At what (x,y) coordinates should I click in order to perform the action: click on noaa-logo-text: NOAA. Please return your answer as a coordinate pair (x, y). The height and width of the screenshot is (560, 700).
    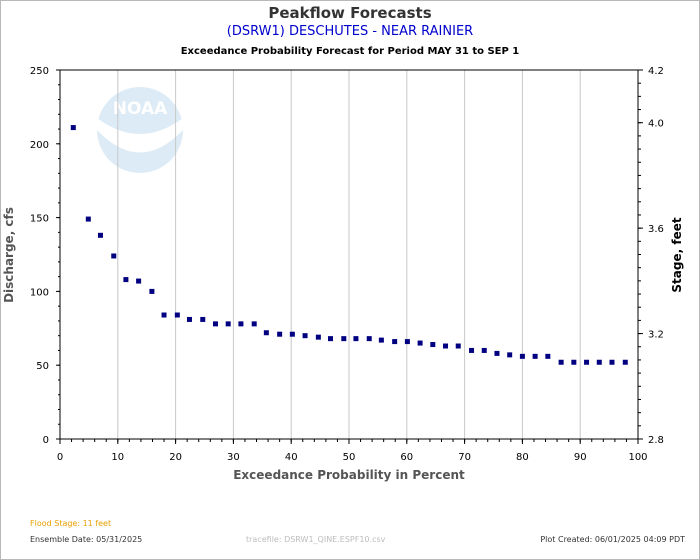
    Looking at the image, I should click on (140, 109).